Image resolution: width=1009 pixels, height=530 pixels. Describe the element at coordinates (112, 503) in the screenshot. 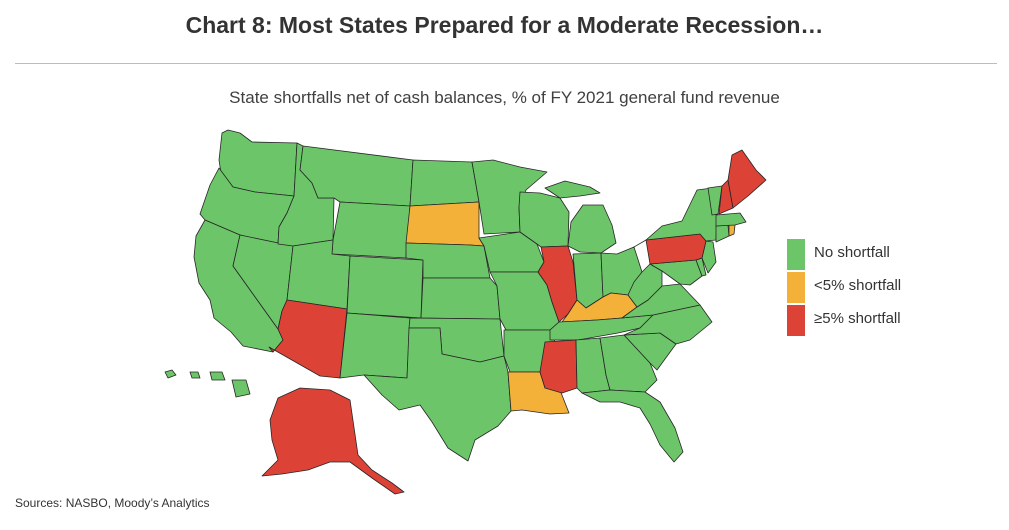

I see `source-note: Sources: NASBO, Moody’s Analytics` at that location.